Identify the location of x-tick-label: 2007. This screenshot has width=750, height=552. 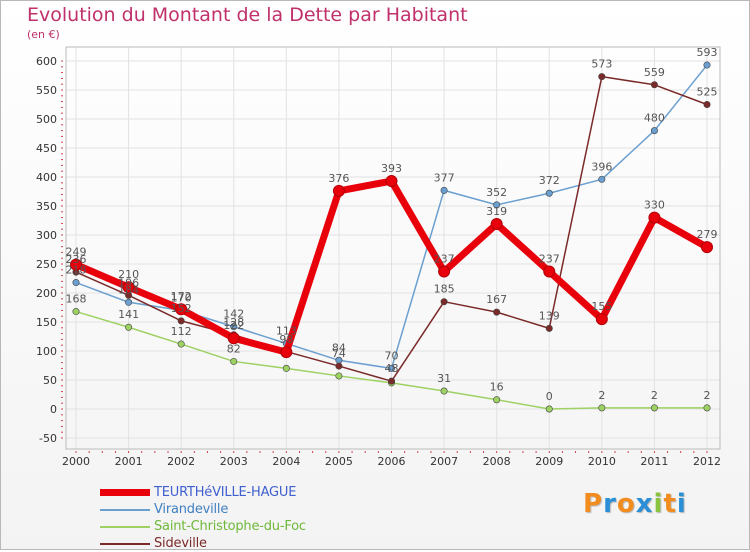
(444, 461).